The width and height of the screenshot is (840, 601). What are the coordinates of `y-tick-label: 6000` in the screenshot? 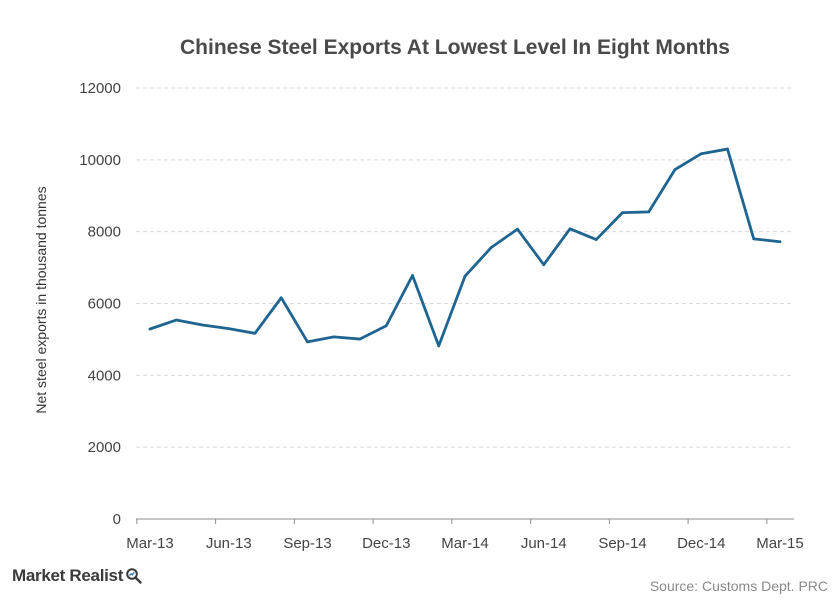 It's located at (104, 304).